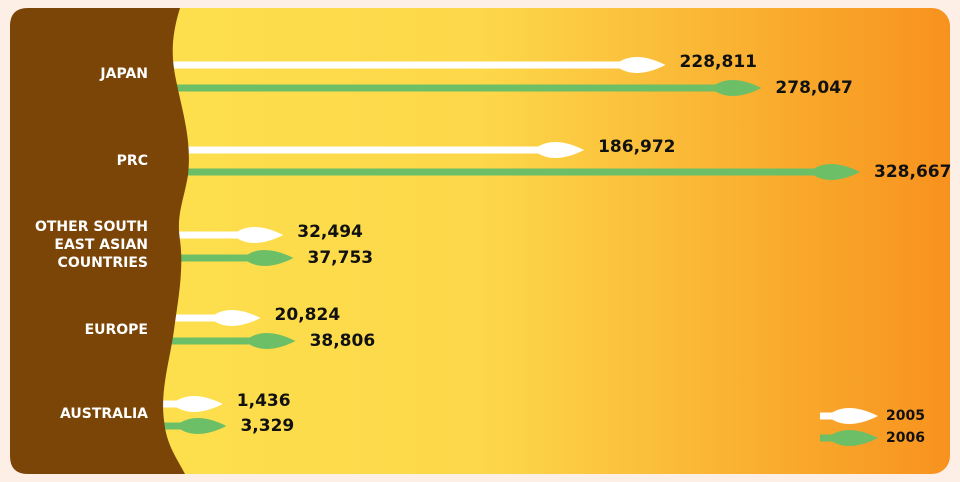 The image size is (960, 482). I want to click on value-label: 278,047, so click(813, 88).